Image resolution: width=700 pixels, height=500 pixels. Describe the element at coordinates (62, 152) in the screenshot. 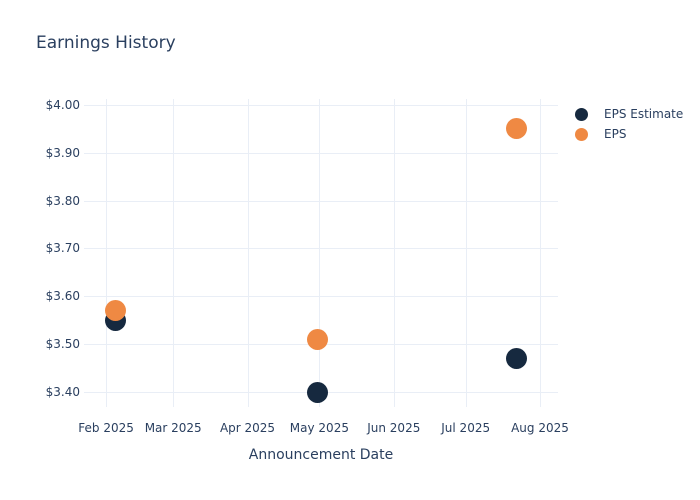

I see `y-tick-label: $3.90` at that location.